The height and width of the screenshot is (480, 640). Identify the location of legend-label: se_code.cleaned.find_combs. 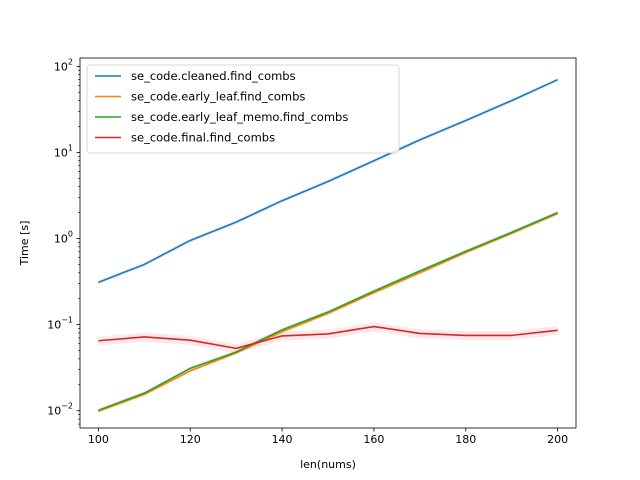
(213, 76).